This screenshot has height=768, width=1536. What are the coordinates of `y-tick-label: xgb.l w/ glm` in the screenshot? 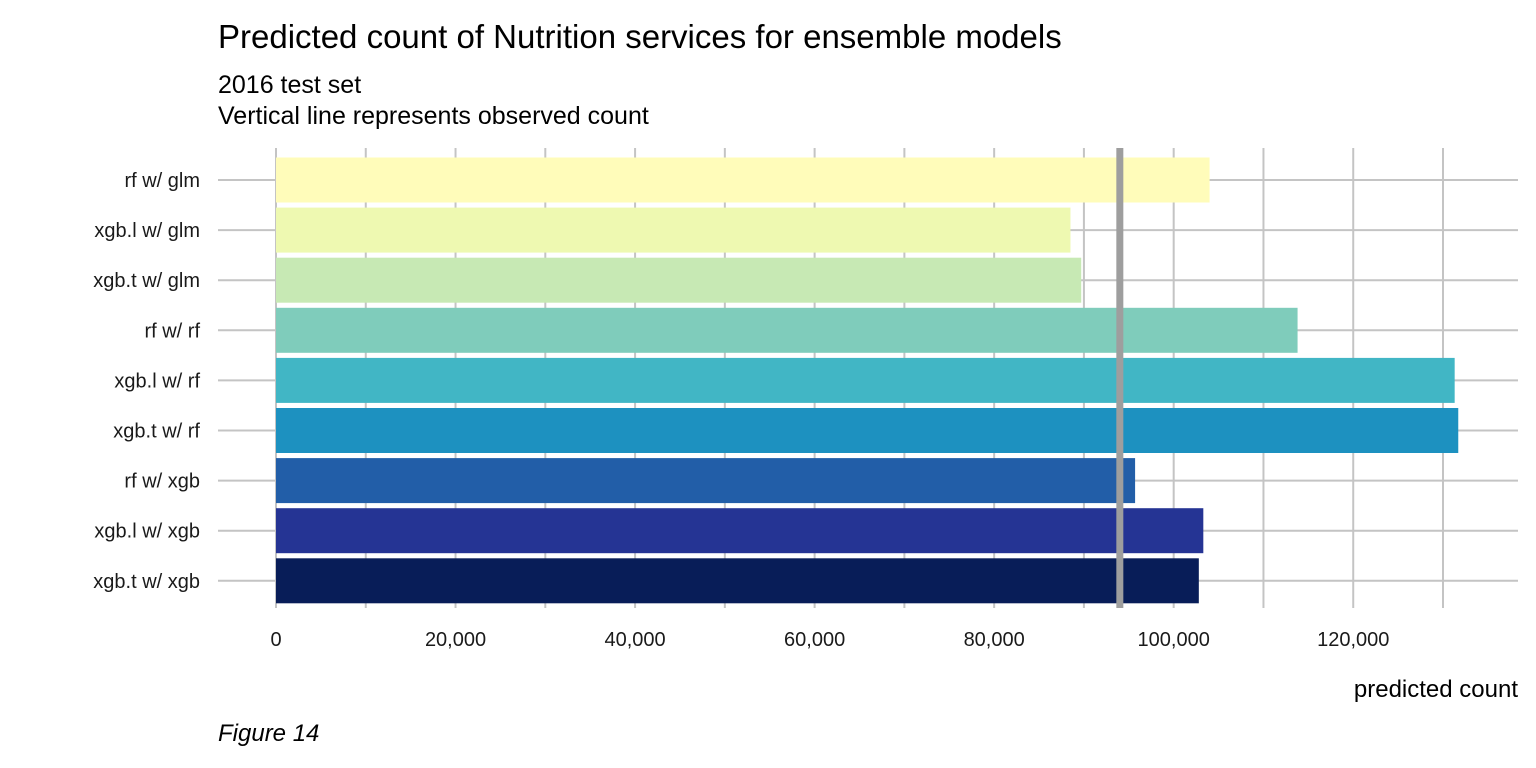 It's located at (147, 231).